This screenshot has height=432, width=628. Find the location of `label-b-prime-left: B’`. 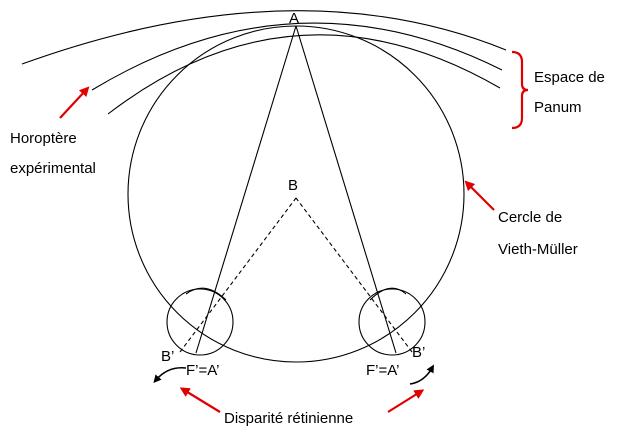

label-b-prime-left: B’ is located at coordinates (167, 356).